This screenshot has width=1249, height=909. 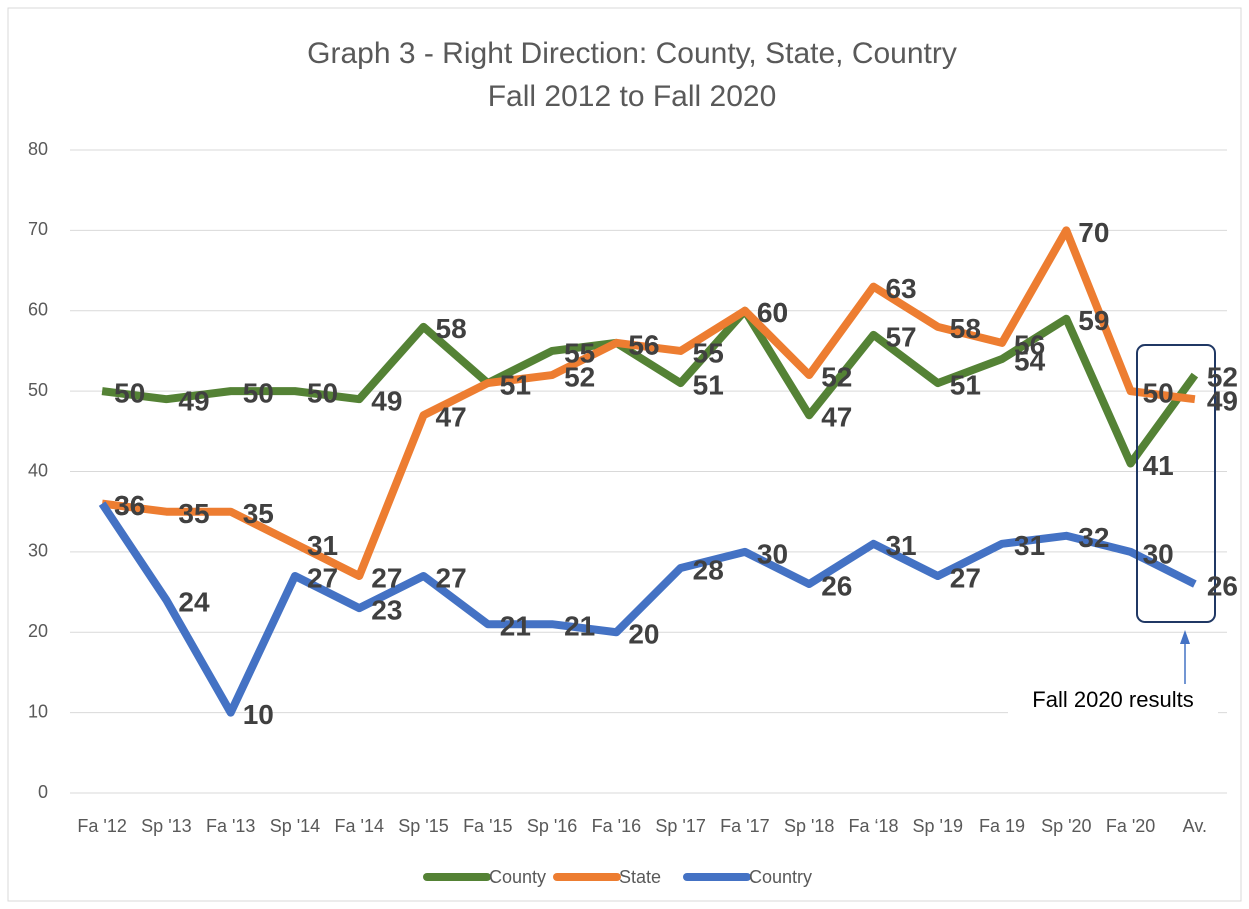 What do you see at coordinates (900, 288) in the screenshot?
I see `data-label: 63` at bounding box center [900, 288].